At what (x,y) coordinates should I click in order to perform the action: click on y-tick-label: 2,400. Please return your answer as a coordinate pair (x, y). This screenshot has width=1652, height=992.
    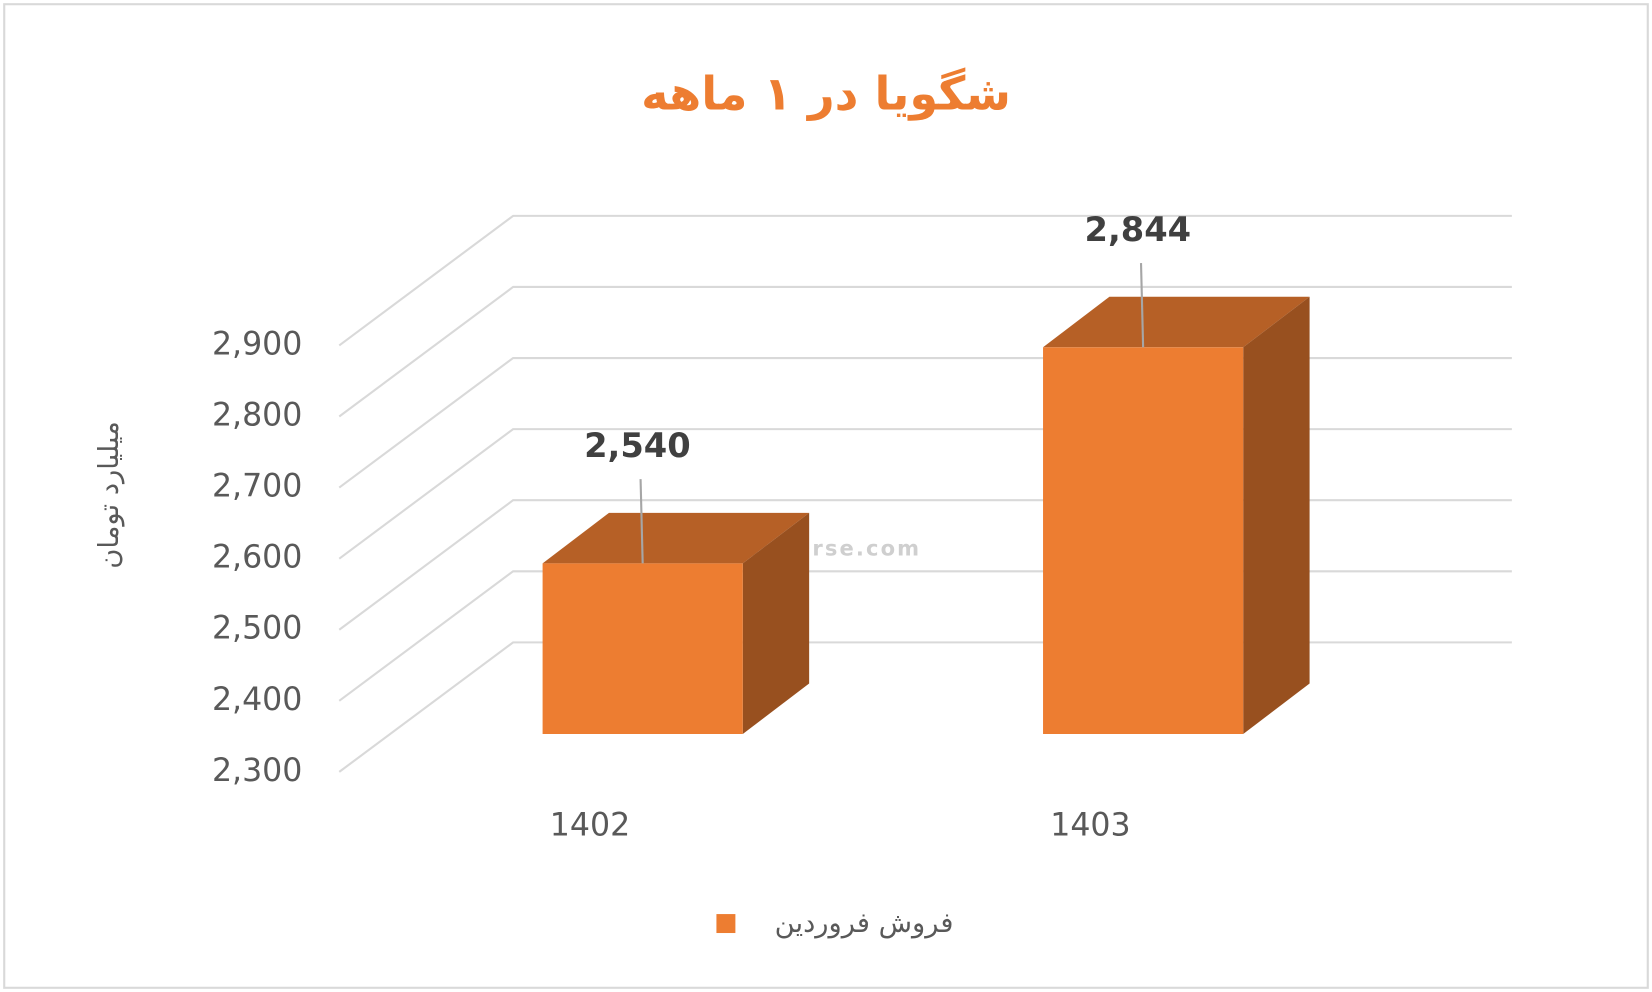
    Looking at the image, I should click on (257, 700).